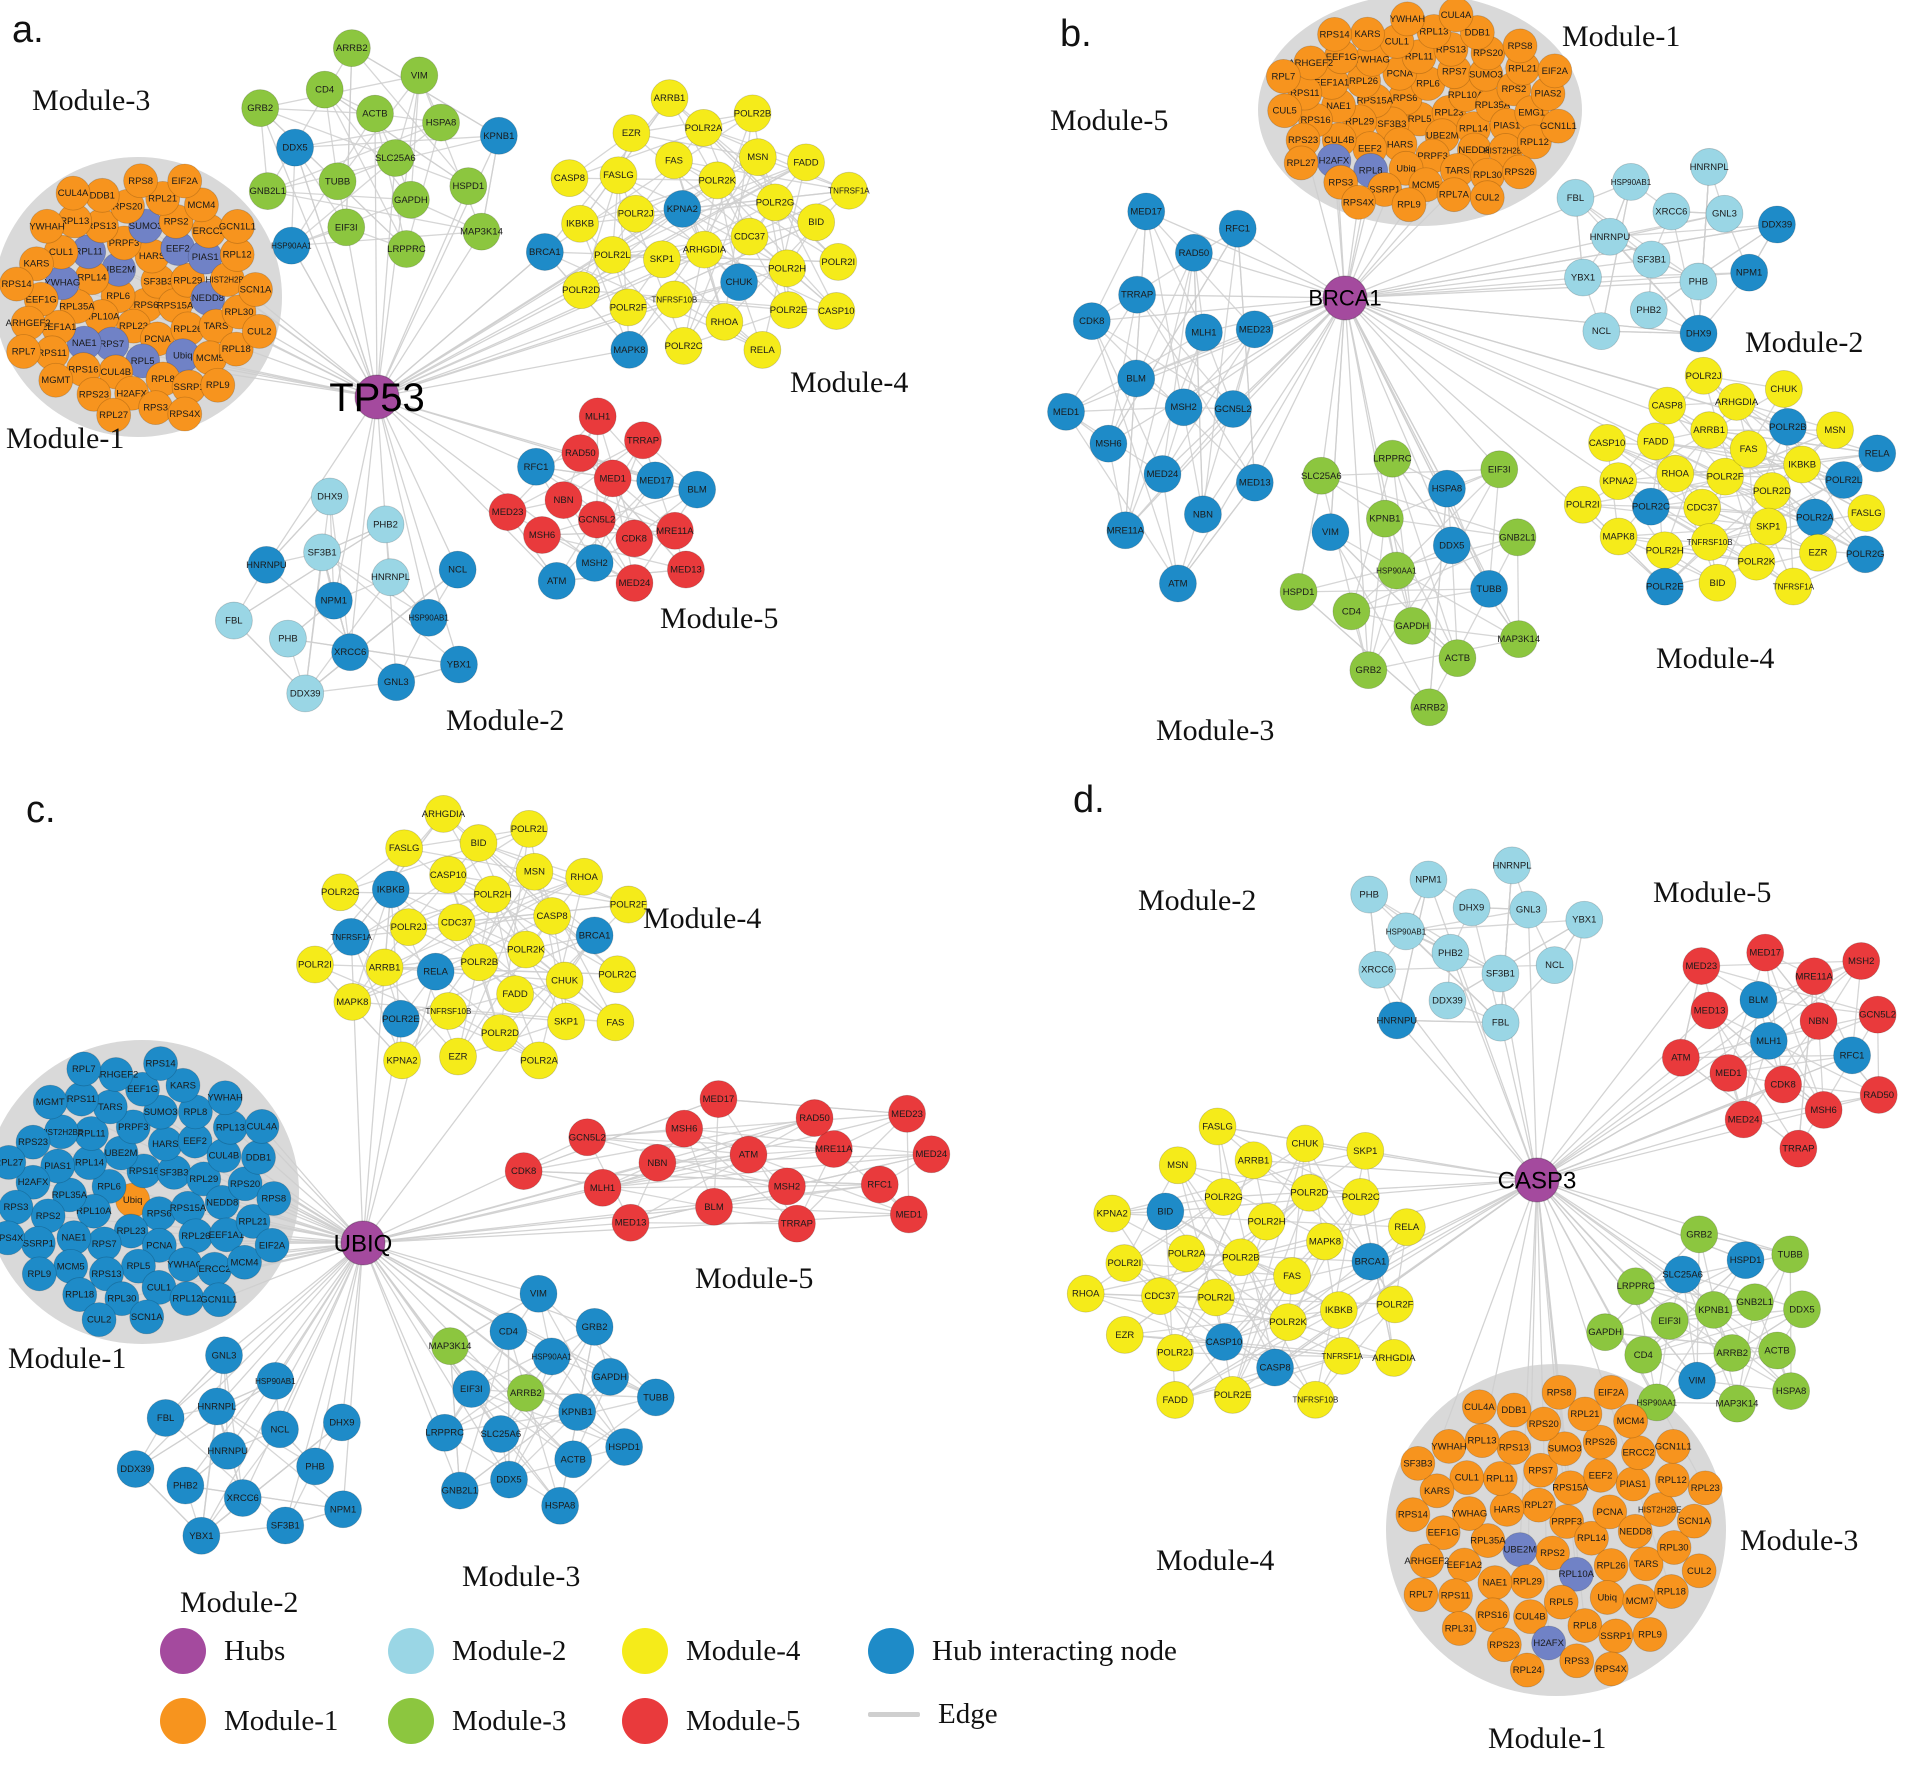 Image resolution: width=1923 pixels, height=1775 pixels. I want to click on node-RPL11: RPL11, so click(1500, 1478).